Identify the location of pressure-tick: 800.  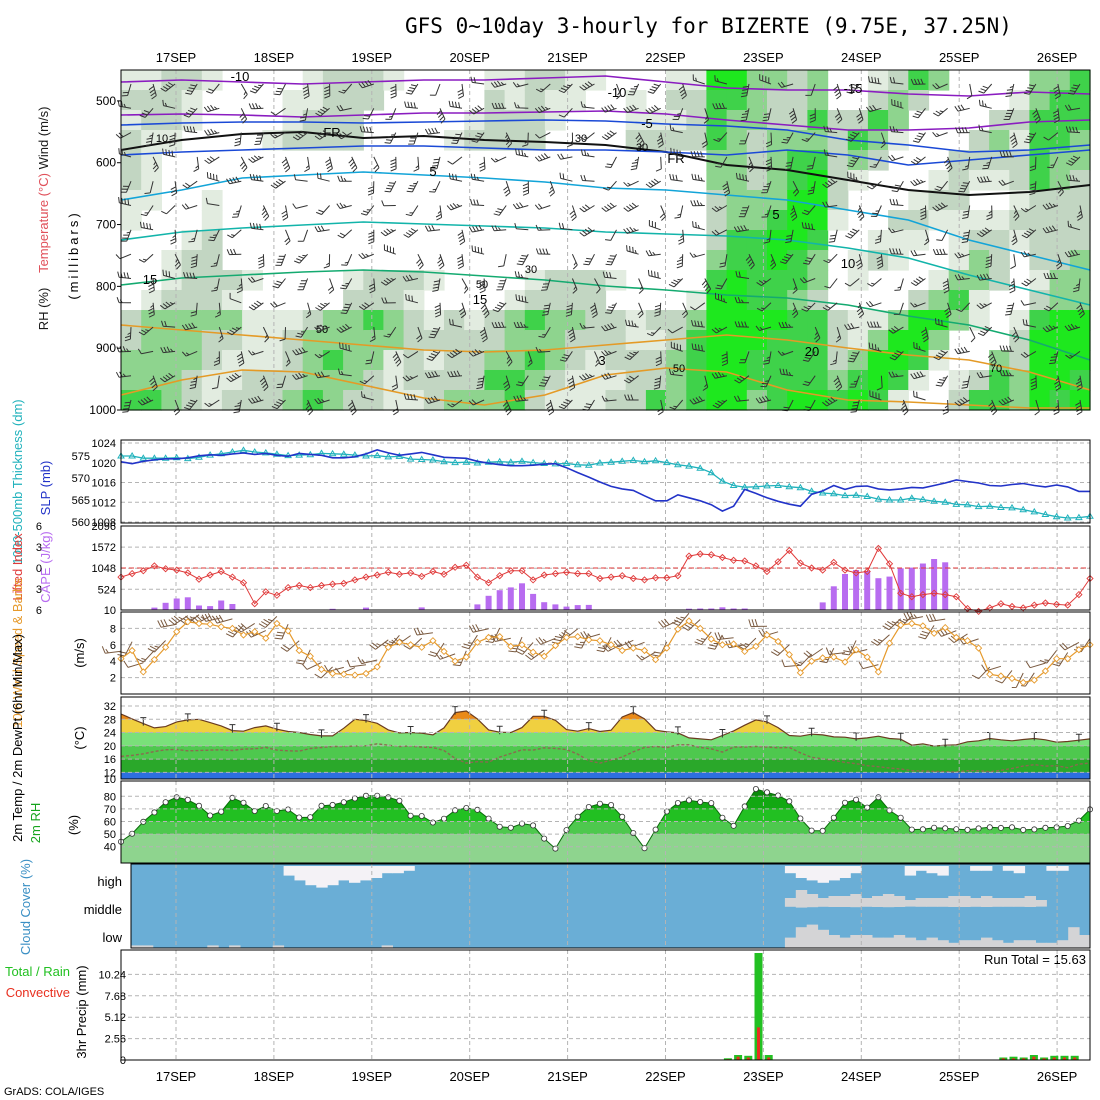
(106, 286).